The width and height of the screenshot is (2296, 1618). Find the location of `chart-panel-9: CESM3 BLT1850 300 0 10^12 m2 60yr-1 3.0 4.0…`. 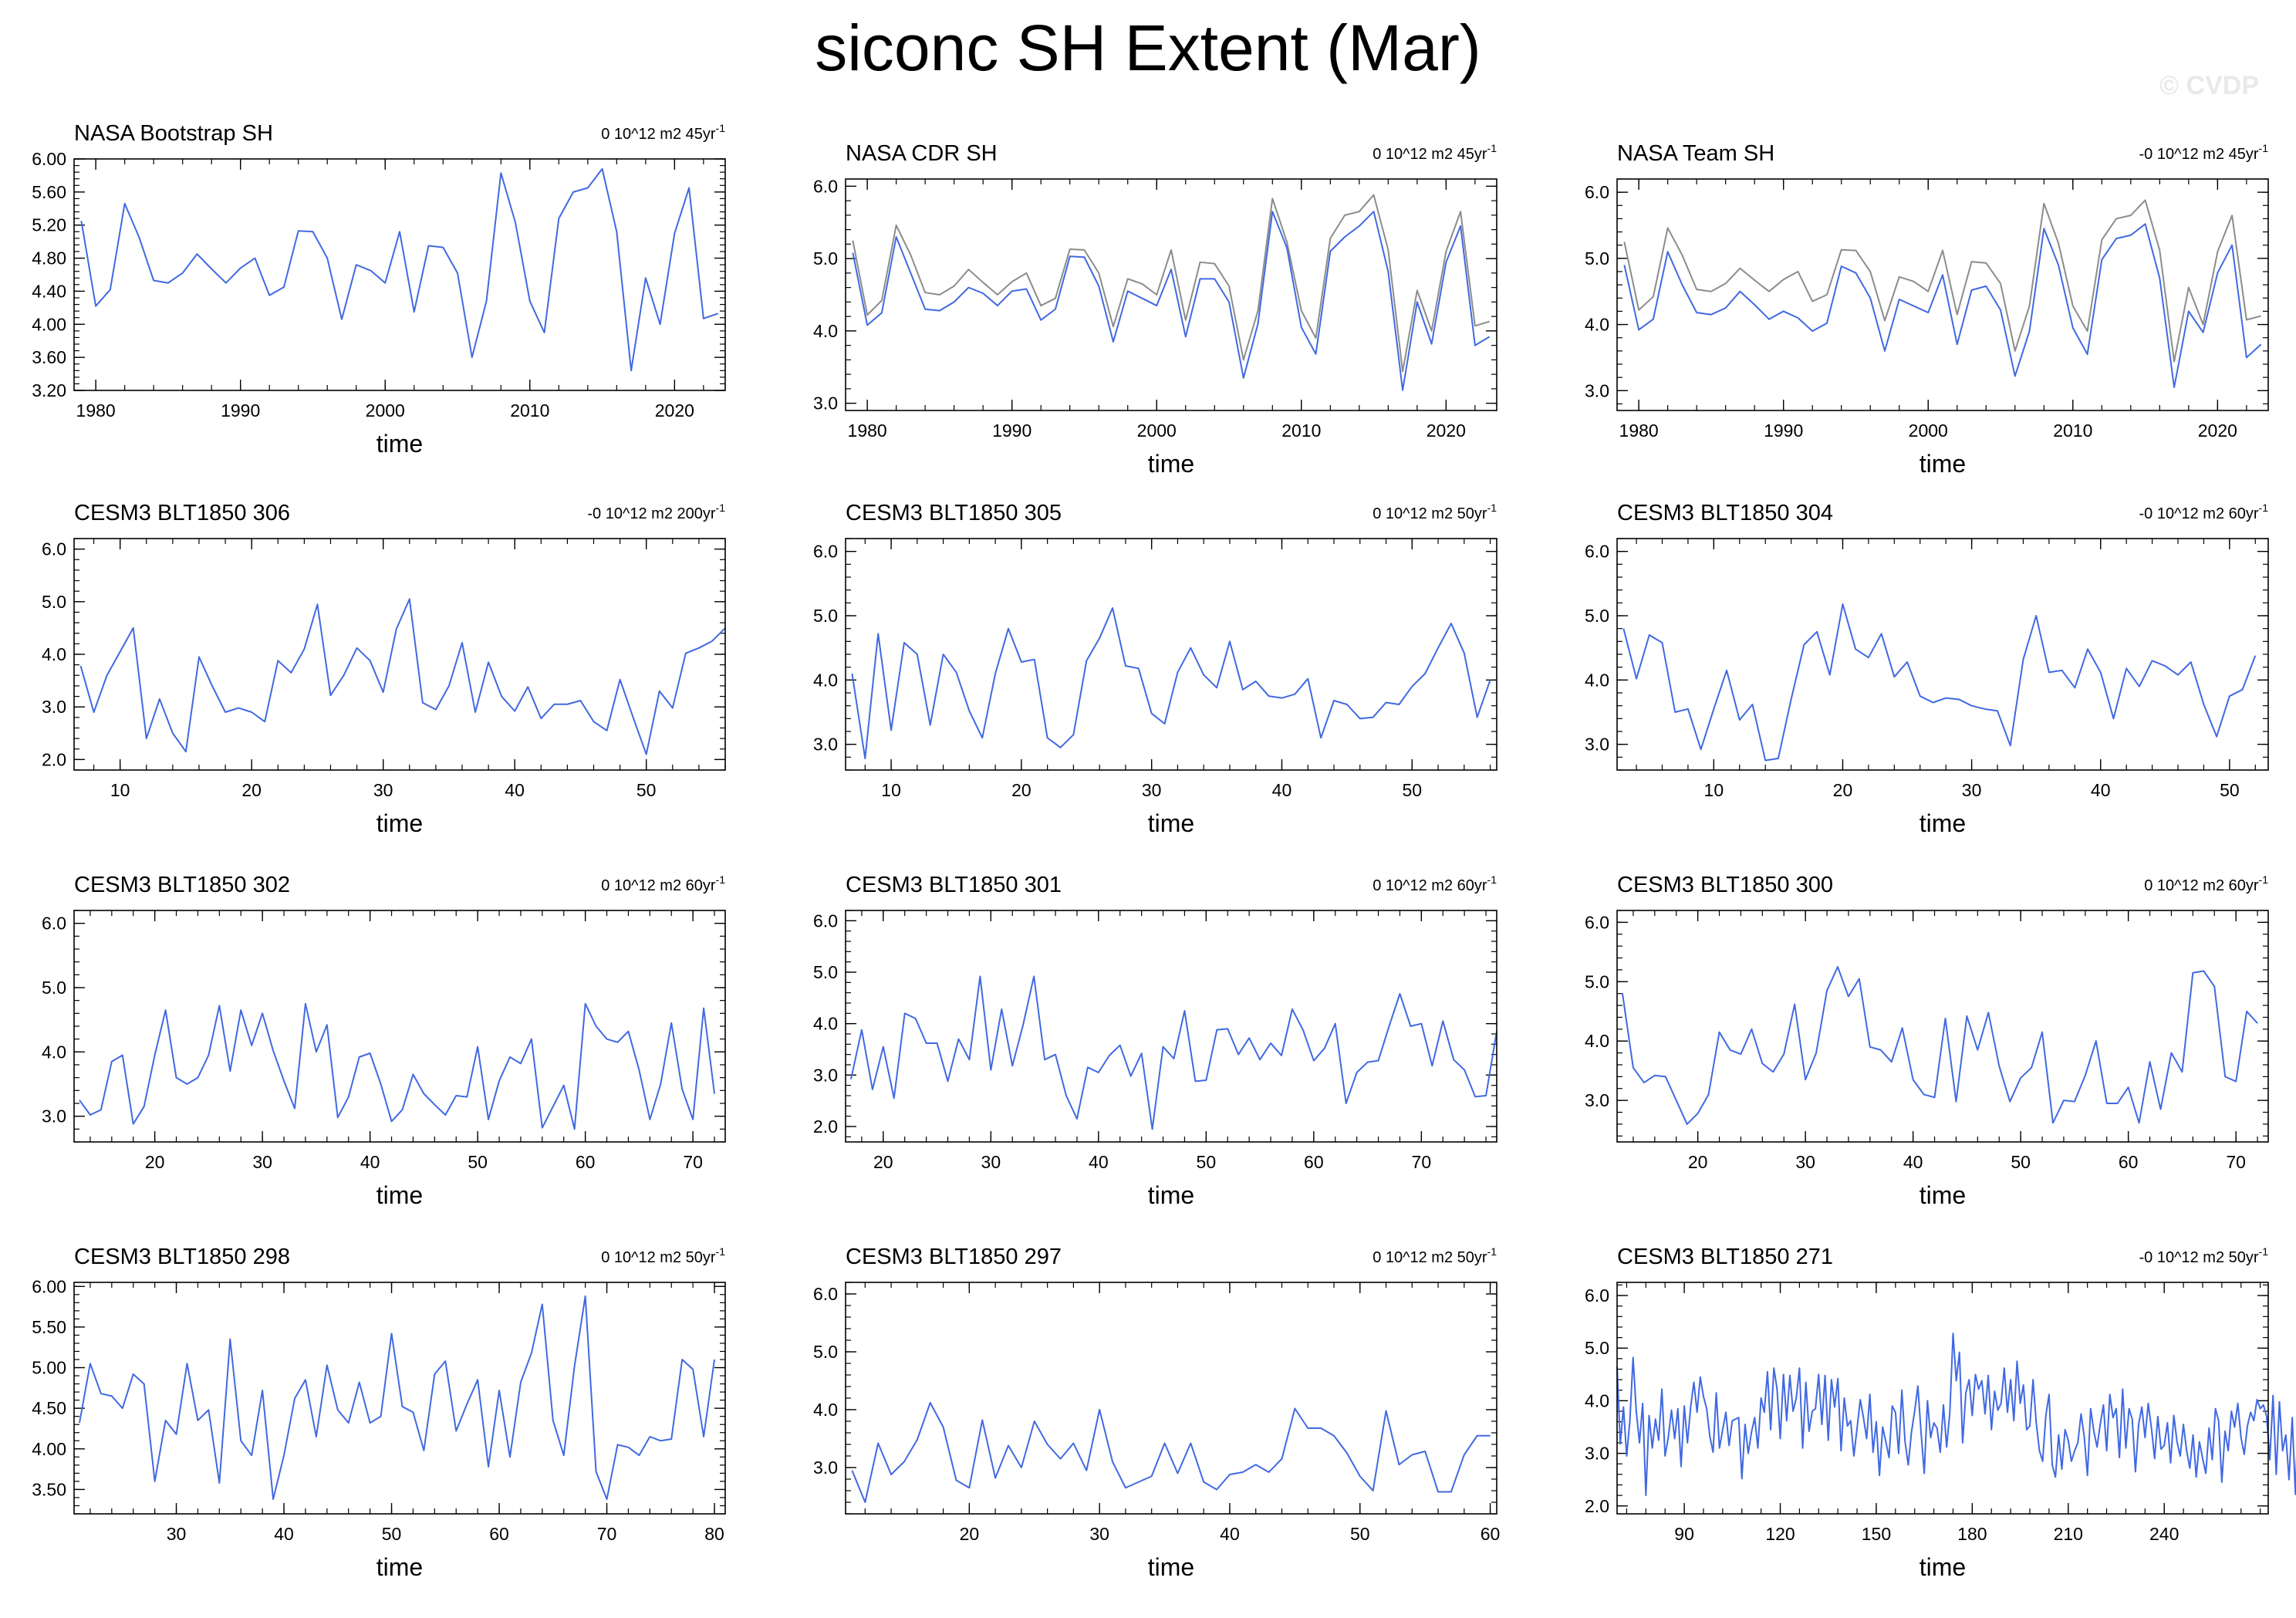

chart-panel-9: CESM3 BLT1850 300 0 10^12 m2 60yr-1 3.0 4.0… is located at coordinates (1927, 1041).